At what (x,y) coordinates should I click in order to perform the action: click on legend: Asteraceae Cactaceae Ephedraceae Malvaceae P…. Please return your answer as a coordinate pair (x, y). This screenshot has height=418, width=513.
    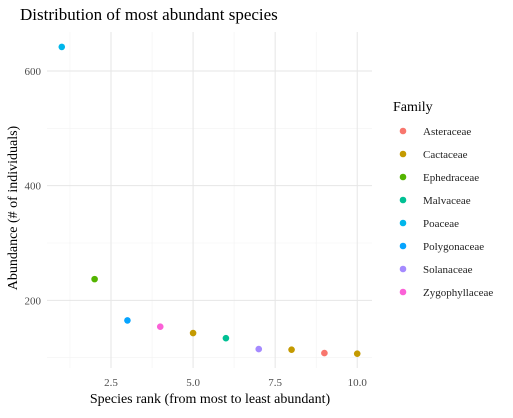
    Looking at the image, I should click on (446, 212).